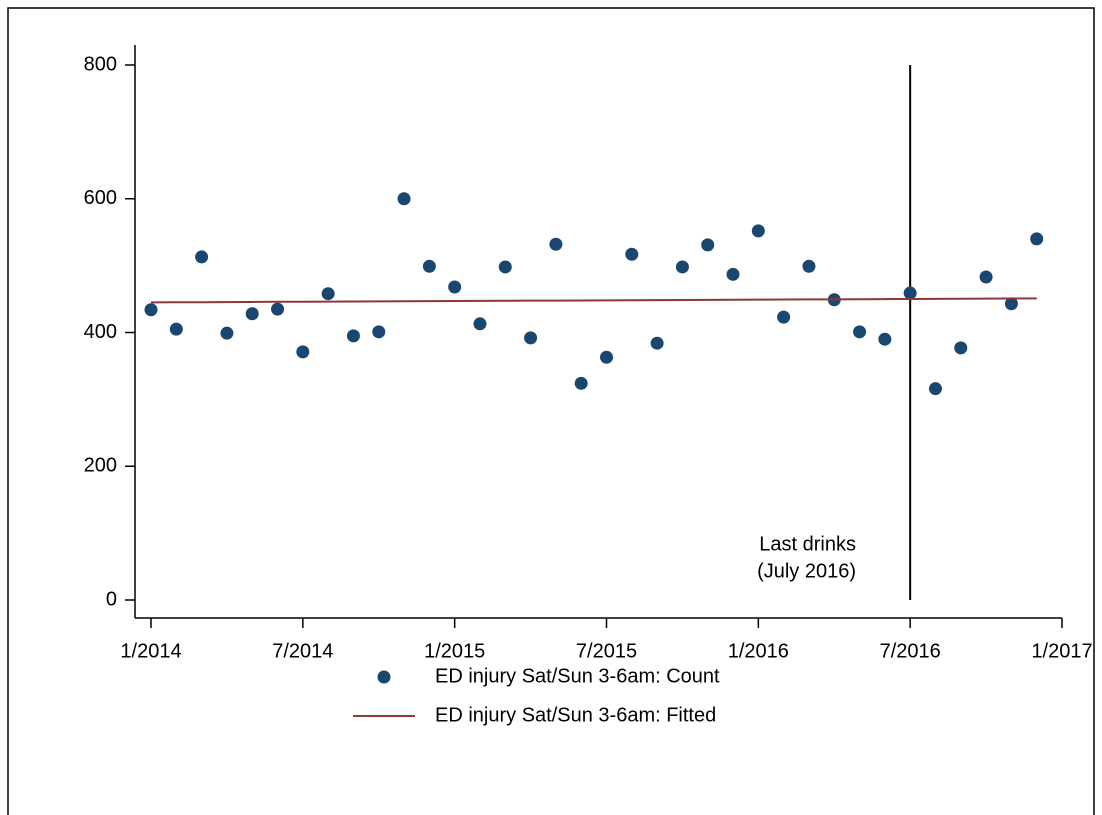 Image resolution: width=1102 pixels, height=815 pixels. Describe the element at coordinates (593, 300) in the screenshot. I see `fitted-line` at that location.